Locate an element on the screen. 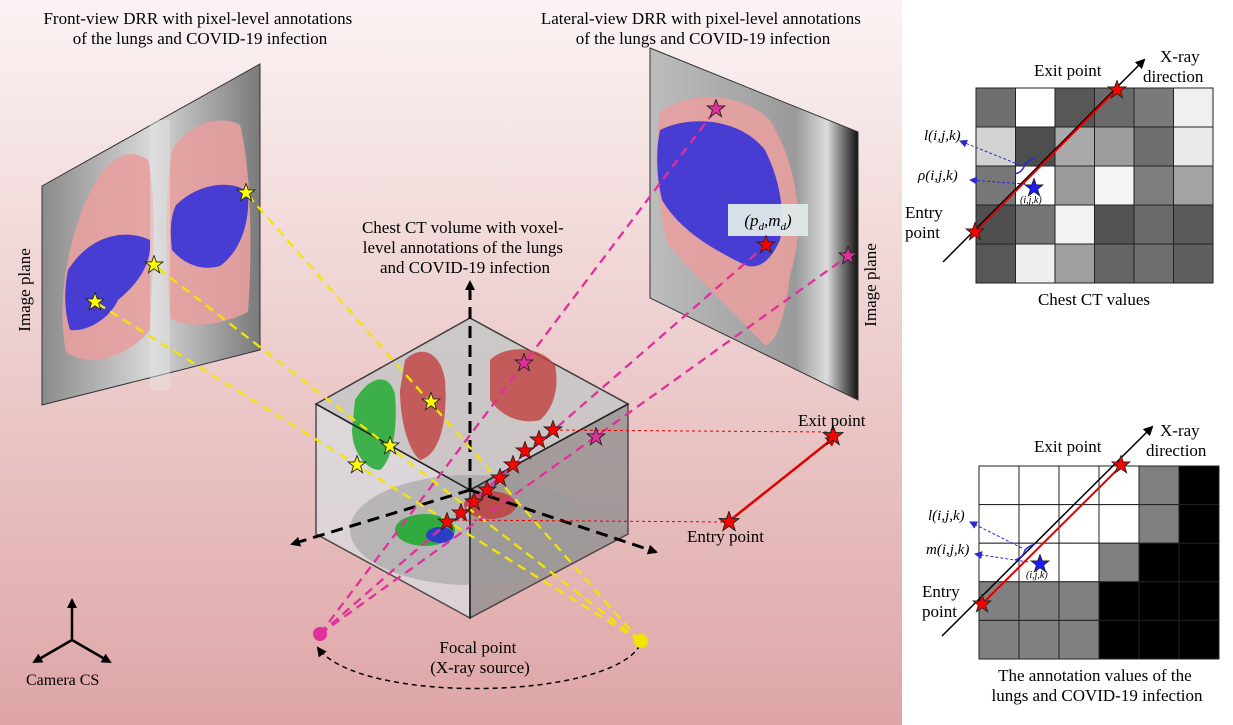 The height and width of the screenshot is (725, 1233). top-xray-line2: direction is located at coordinates (1173, 76).